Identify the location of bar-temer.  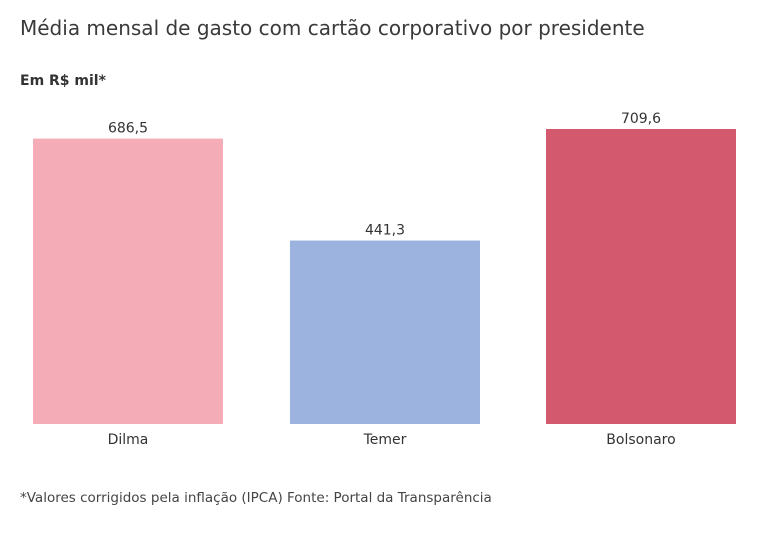
(385, 332).